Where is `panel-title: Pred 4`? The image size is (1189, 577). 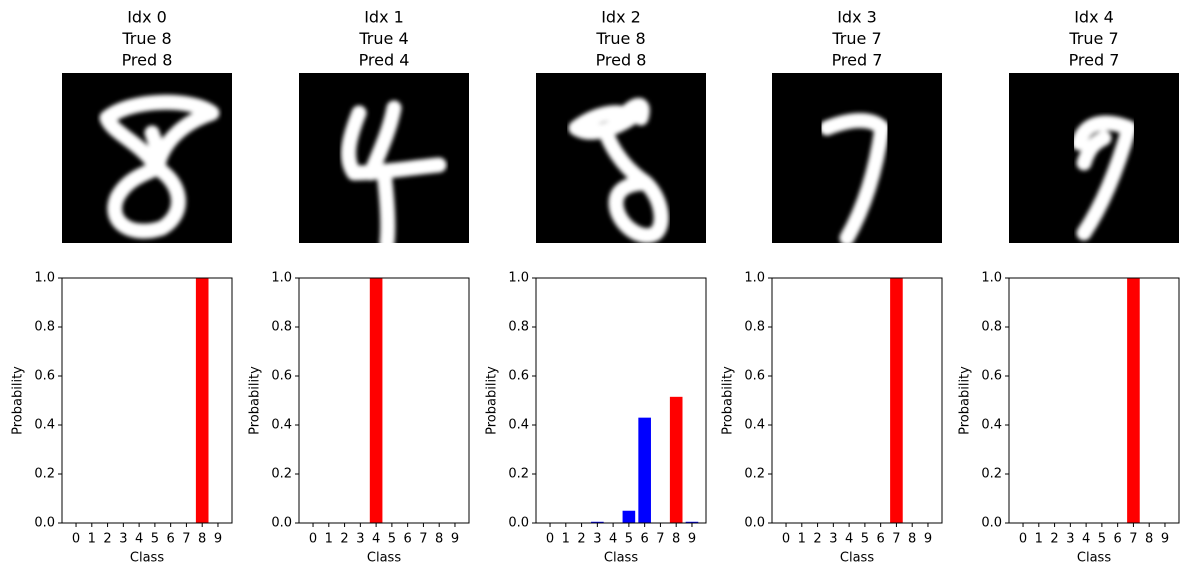
panel-title: Pred 4 is located at coordinates (384, 60).